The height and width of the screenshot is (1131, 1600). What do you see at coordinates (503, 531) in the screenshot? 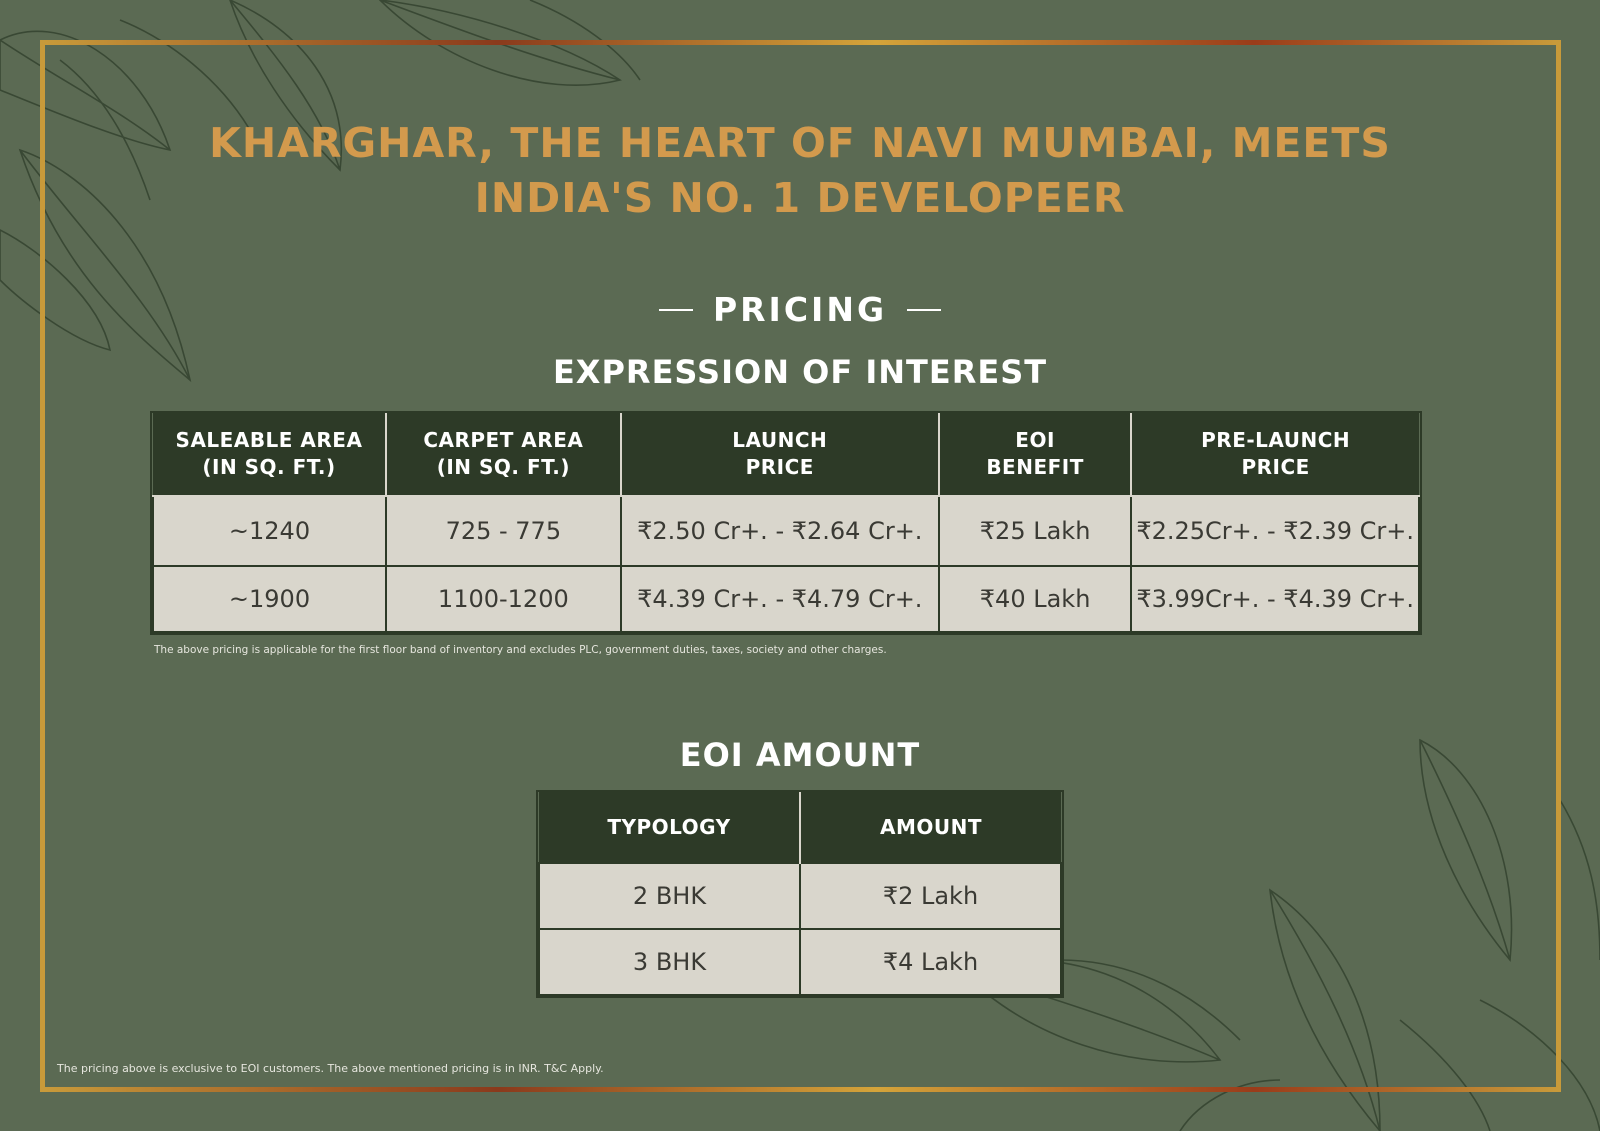
I see `cell-carpet-area: 725 - 775` at bounding box center [503, 531].